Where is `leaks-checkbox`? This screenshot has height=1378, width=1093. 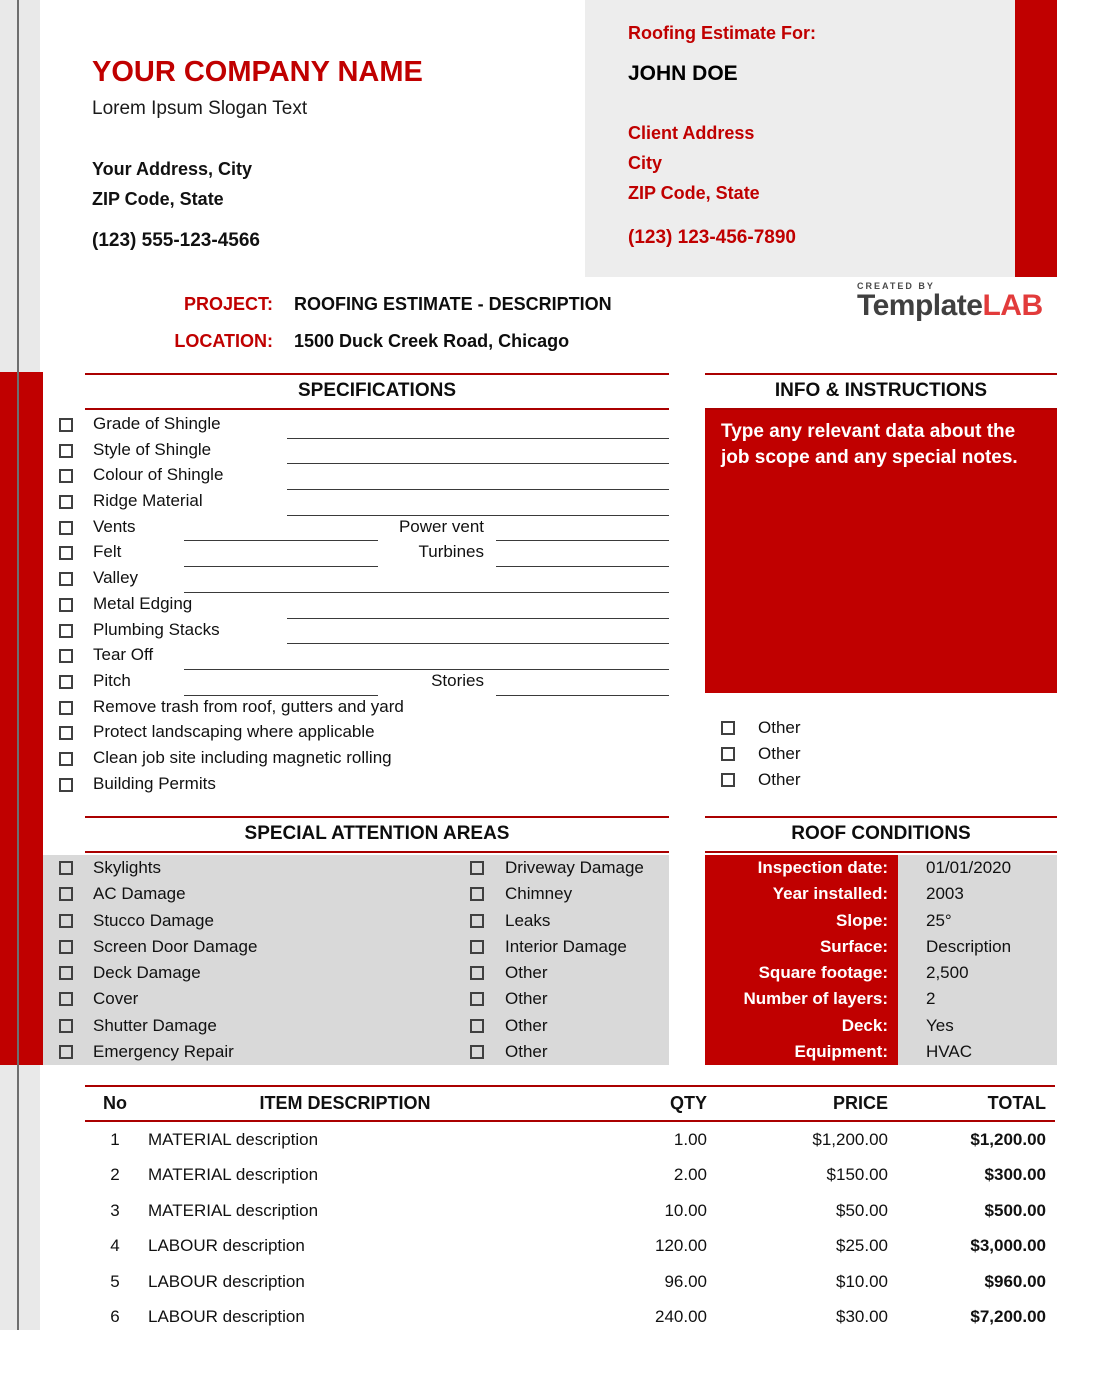 leaks-checkbox is located at coordinates (477, 920).